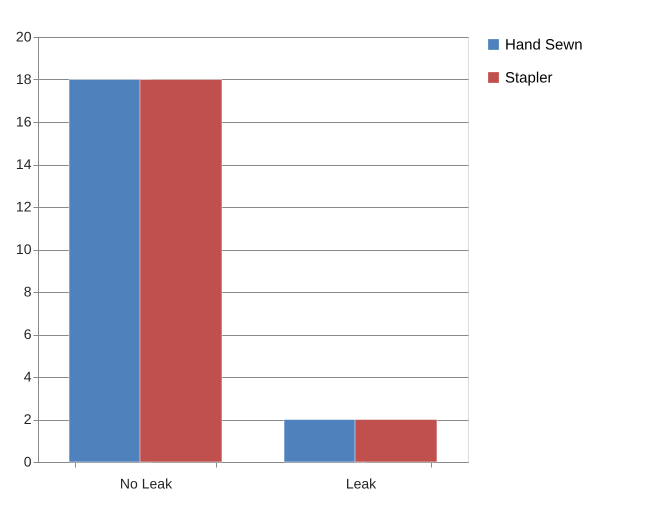 This screenshot has width=646, height=514. Describe the element at coordinates (28, 376) in the screenshot. I see `y-tick-label: 4` at that location.